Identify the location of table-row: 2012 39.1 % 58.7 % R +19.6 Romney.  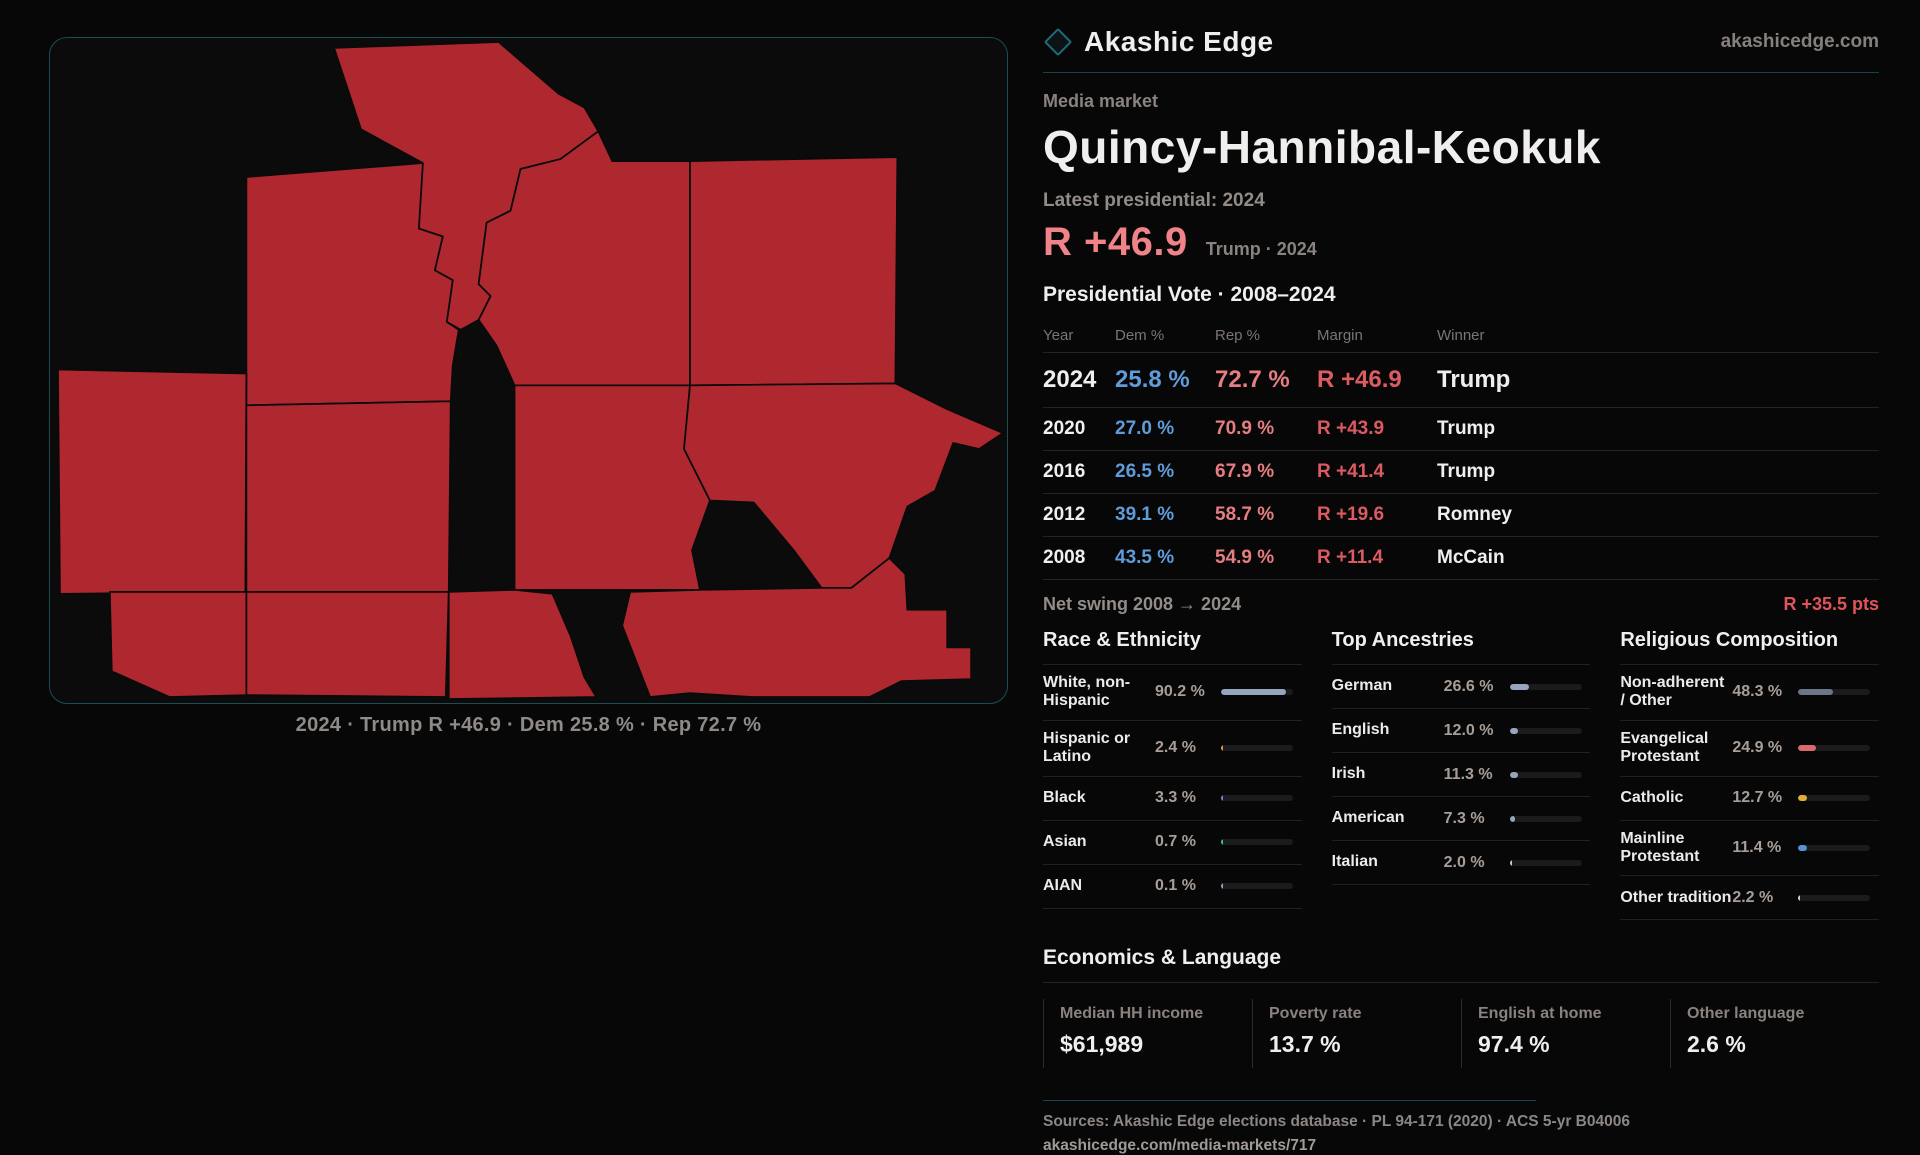
(1461, 515).